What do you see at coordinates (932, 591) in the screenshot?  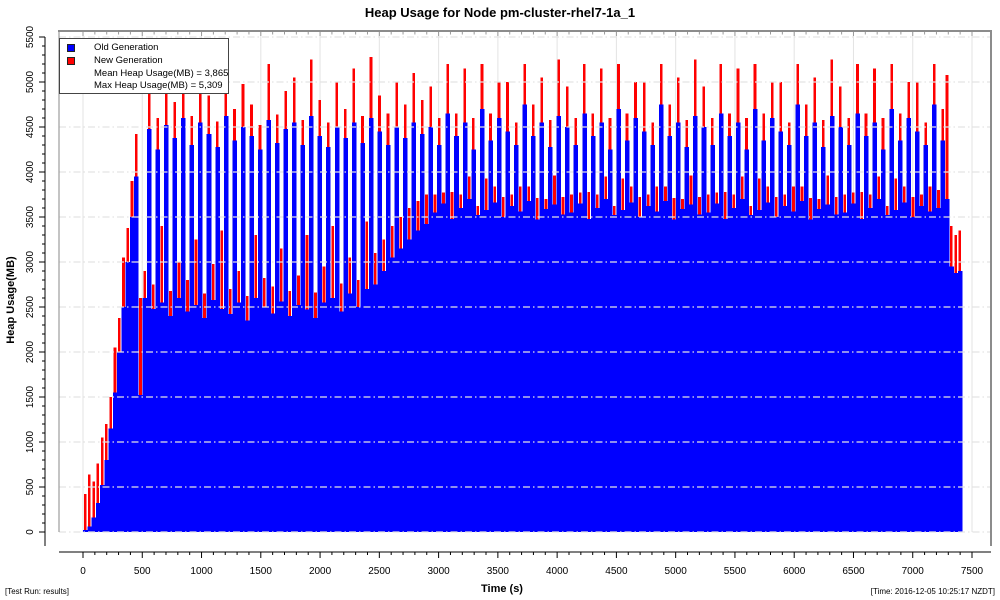 I see `timestamp-footer: [Time: 2016-12-05 10:25:17 NZDT]` at bounding box center [932, 591].